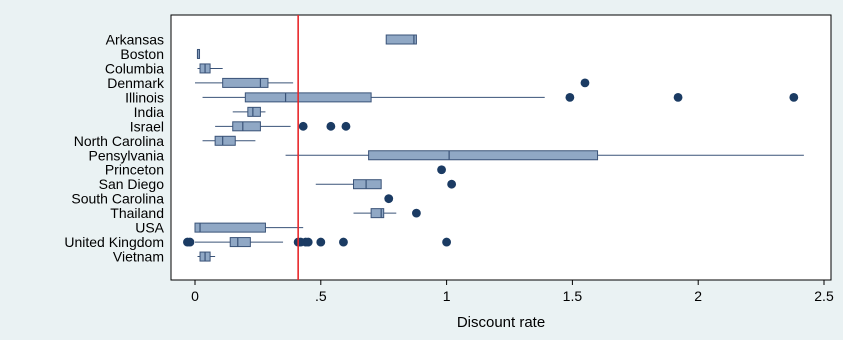  Describe the element at coordinates (132, 184) in the screenshot. I see `category-label-san-diego: San Diego` at that location.